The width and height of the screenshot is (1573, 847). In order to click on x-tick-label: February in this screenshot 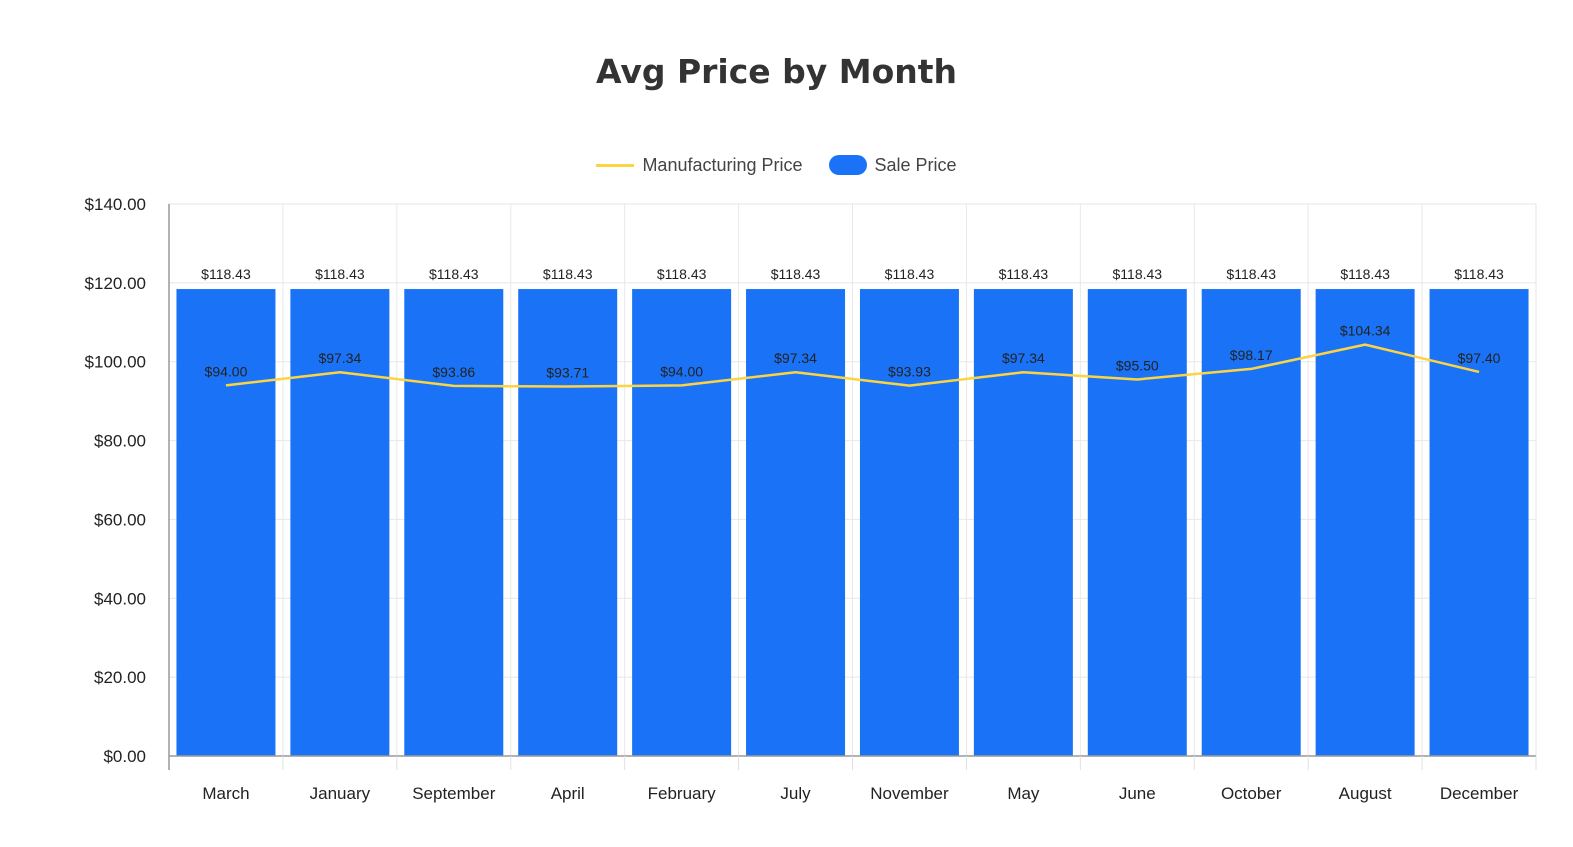, I will do `click(682, 793)`.